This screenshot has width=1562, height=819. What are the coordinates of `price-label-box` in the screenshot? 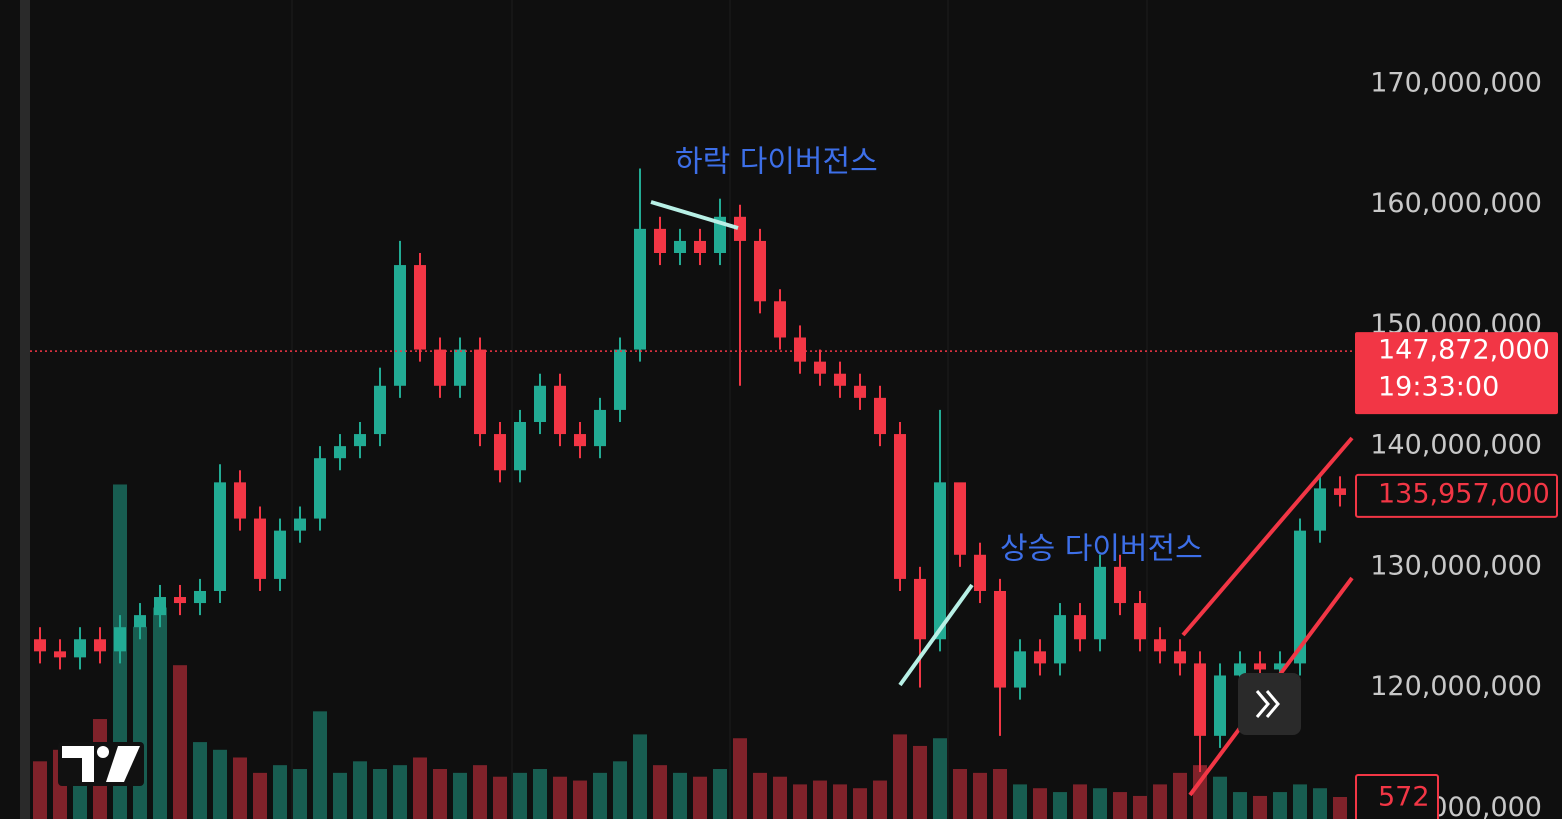 It's located at (1456, 495).